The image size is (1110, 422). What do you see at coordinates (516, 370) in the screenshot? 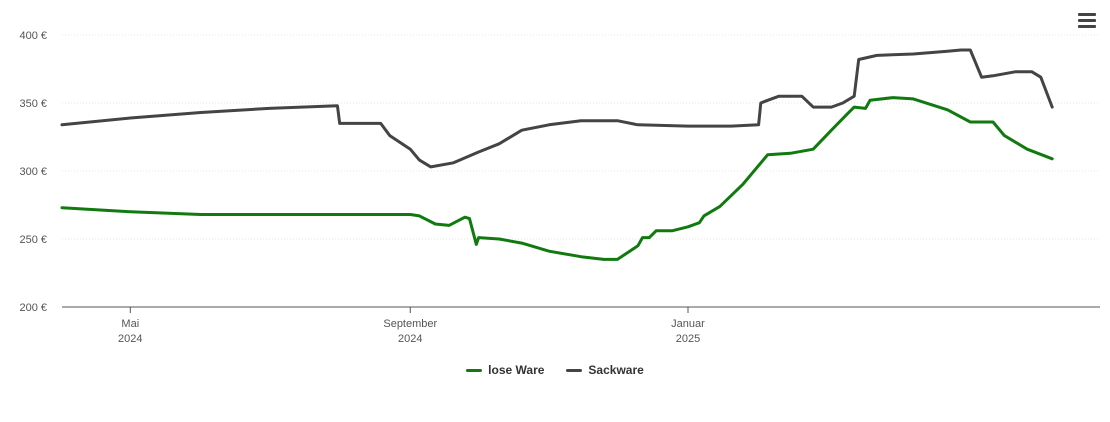
I see `legend-label-lose-ware: lose Ware` at bounding box center [516, 370].